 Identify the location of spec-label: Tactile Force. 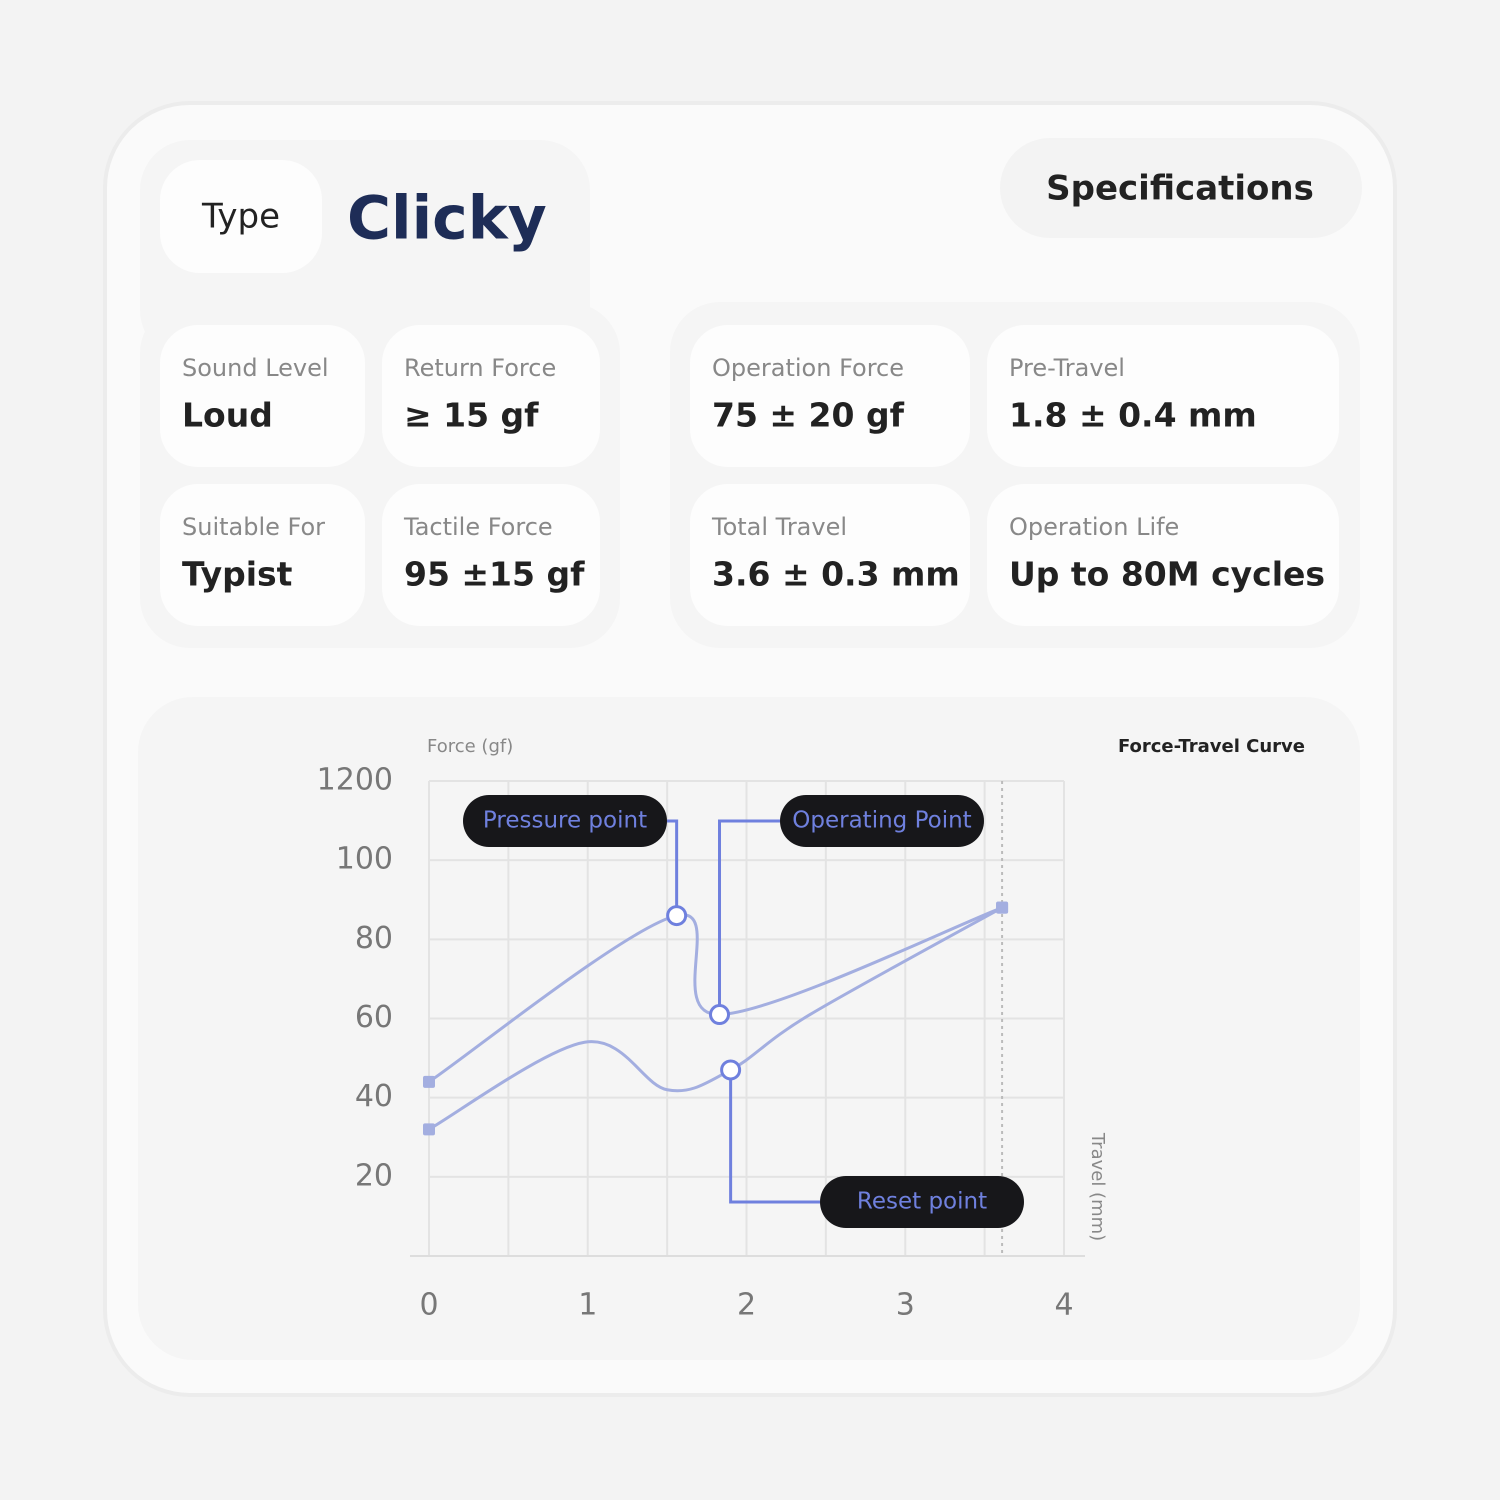
(478, 527).